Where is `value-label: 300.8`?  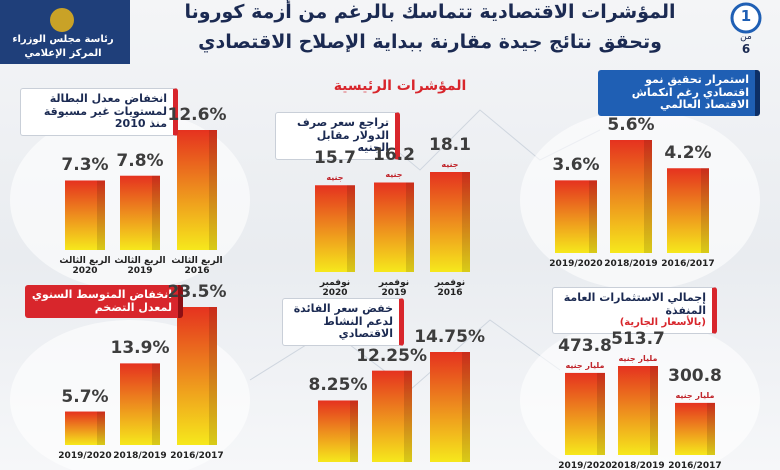 value-label: 300.8 is located at coordinates (695, 375).